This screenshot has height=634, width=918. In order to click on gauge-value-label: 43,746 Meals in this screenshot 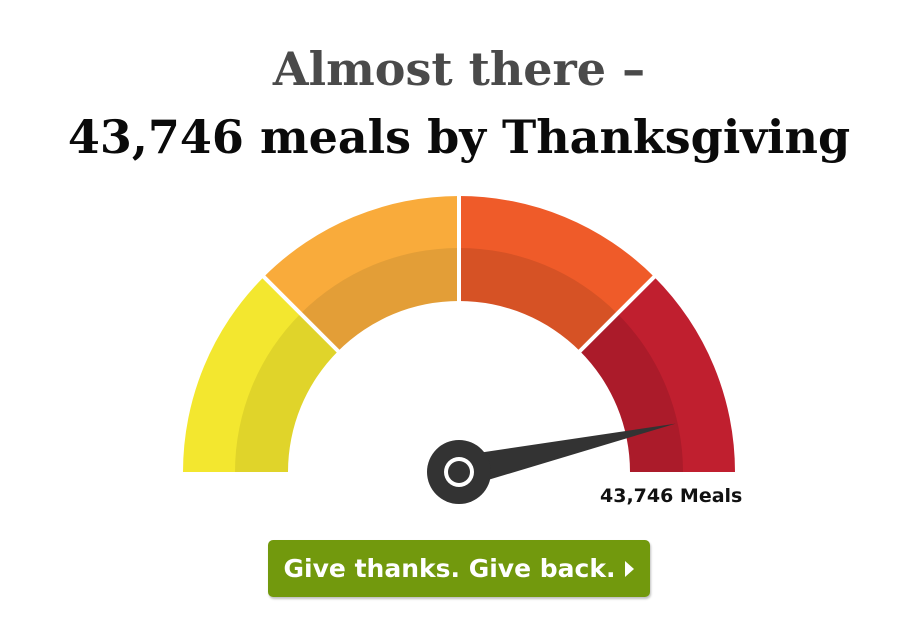, I will do `click(671, 496)`.